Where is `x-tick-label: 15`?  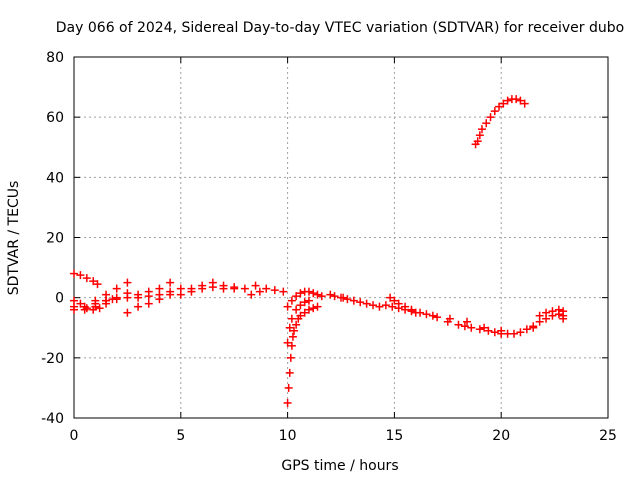 x-tick-label: 15 is located at coordinates (394, 436).